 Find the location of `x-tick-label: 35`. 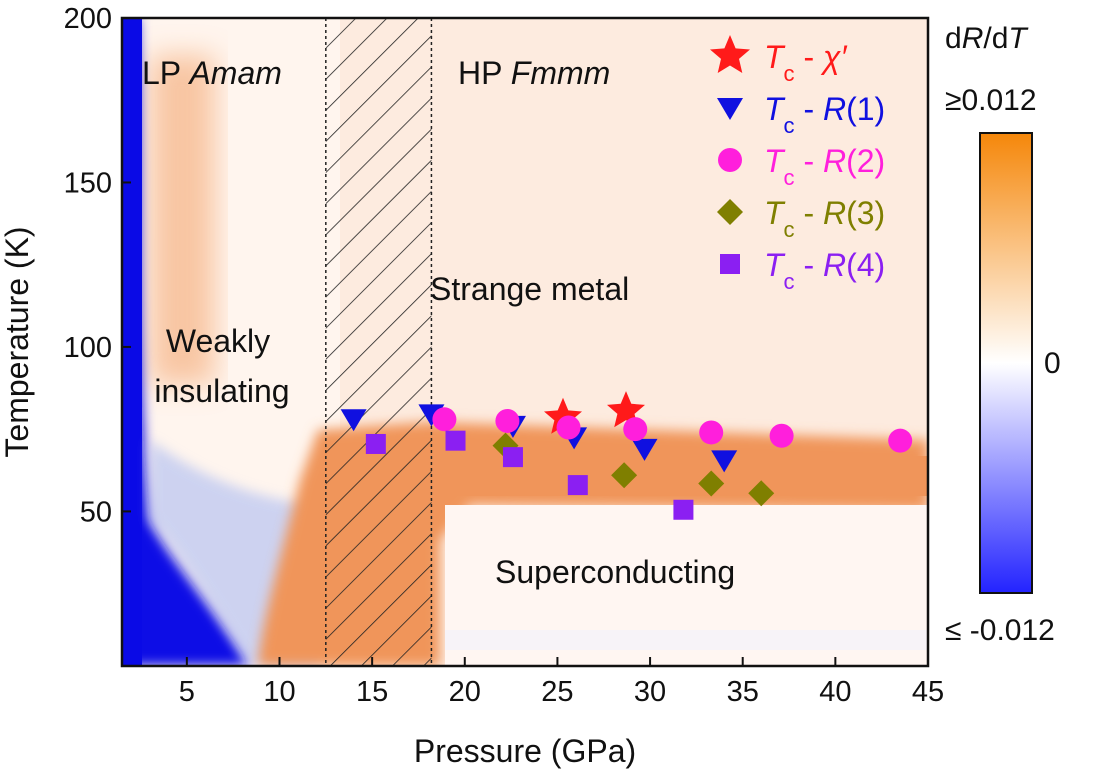

x-tick-label: 35 is located at coordinates (743, 692).